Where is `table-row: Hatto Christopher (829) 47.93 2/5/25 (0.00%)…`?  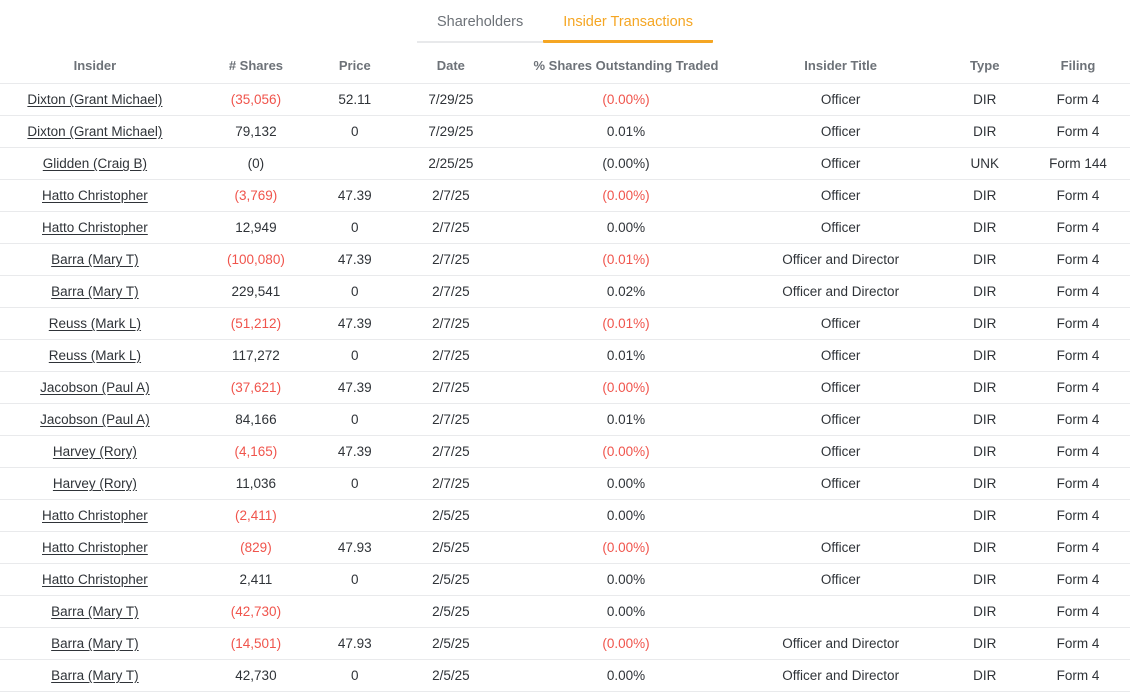 table-row: Hatto Christopher (829) 47.93 2/5/25 (0.00%)… is located at coordinates (565, 547).